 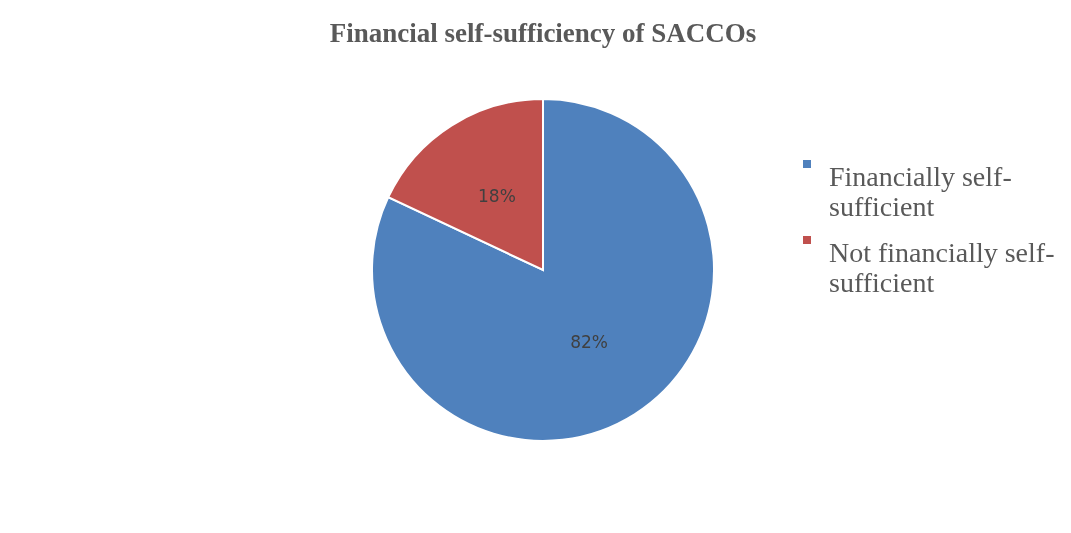 What do you see at coordinates (497, 196) in the screenshot?
I see `data-label: 18%` at bounding box center [497, 196].